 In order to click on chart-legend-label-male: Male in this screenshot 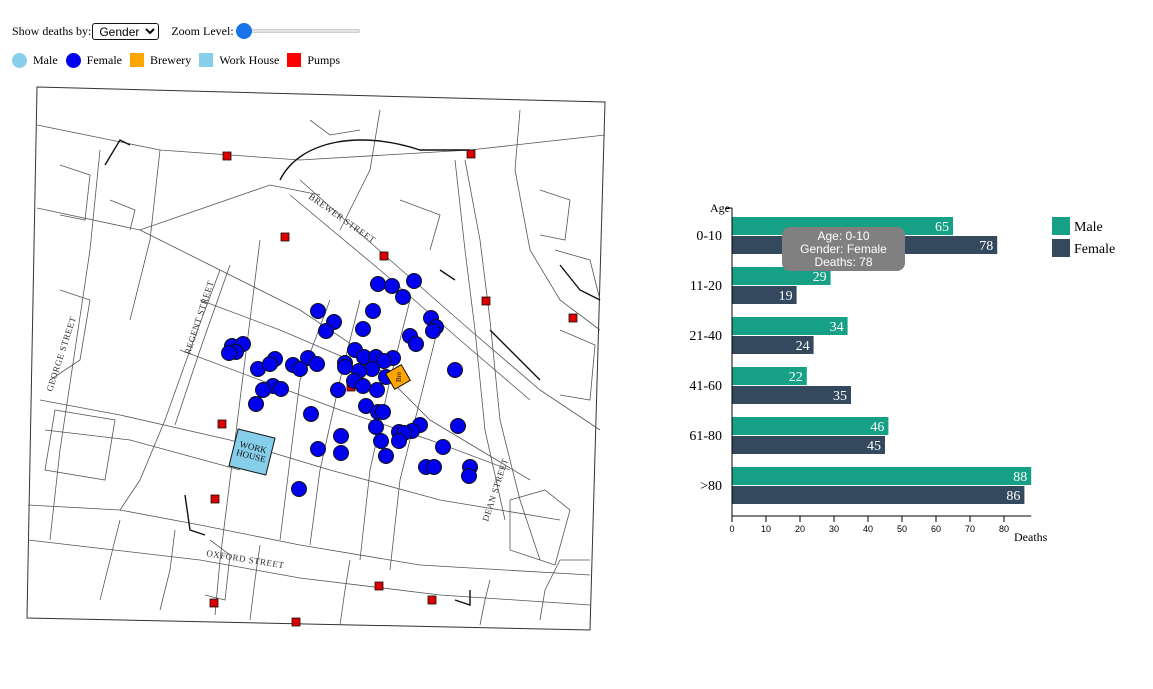, I will do `click(1088, 227)`.